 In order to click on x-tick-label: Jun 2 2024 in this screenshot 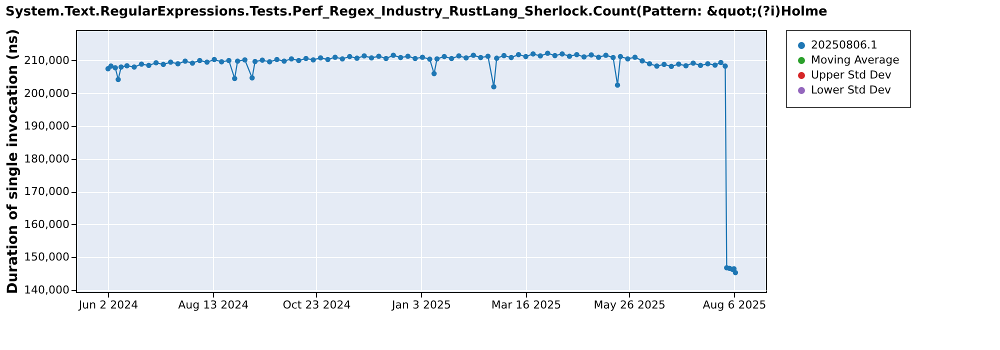, I will do `click(108, 305)`.